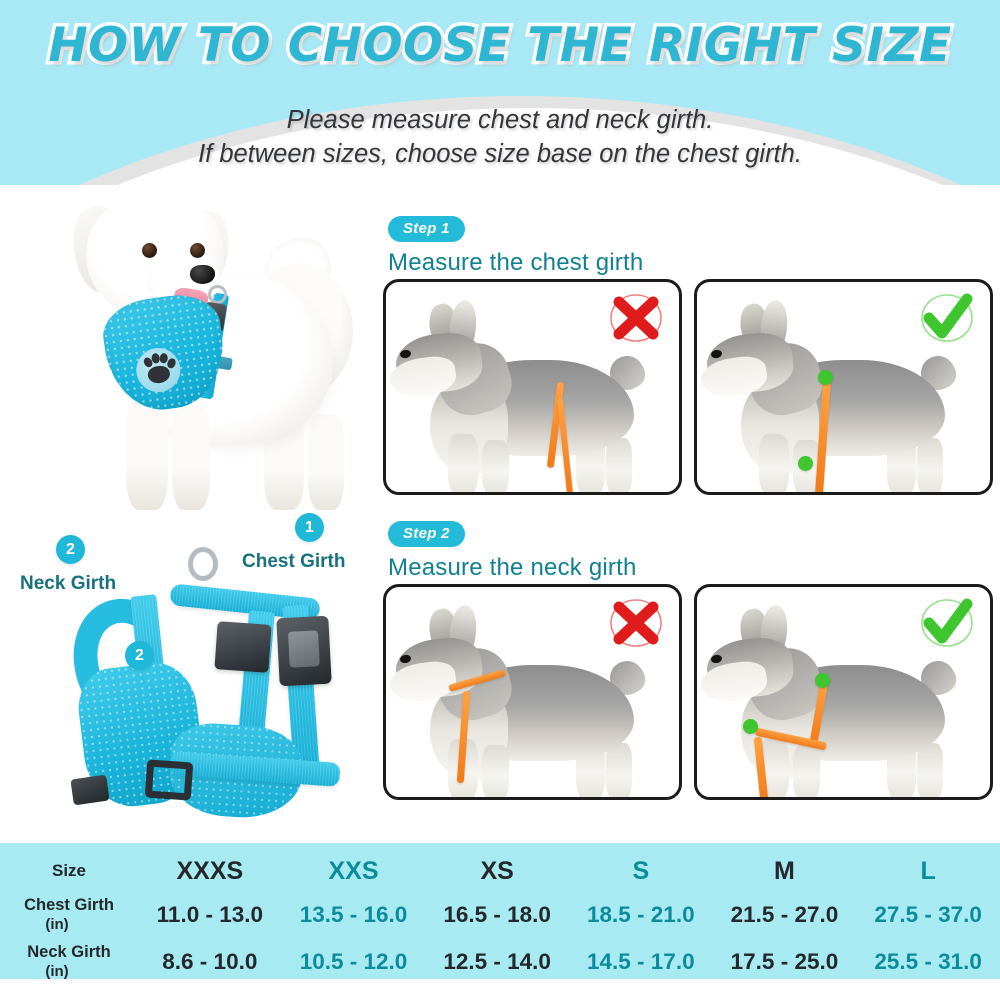 This screenshot has width=1000, height=990. Describe the element at coordinates (309, 527) in the screenshot. I see `chest-girth-badge: 1` at that location.